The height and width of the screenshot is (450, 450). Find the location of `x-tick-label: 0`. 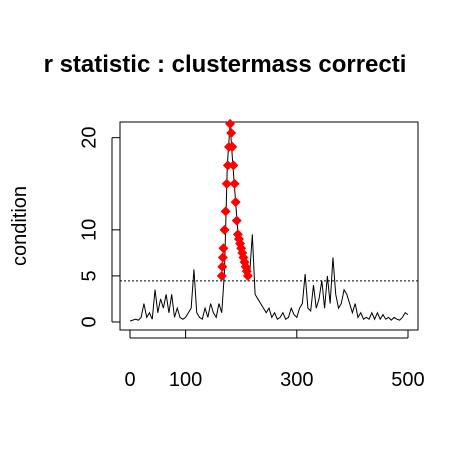

x-tick-label: 0 is located at coordinates (129, 380).